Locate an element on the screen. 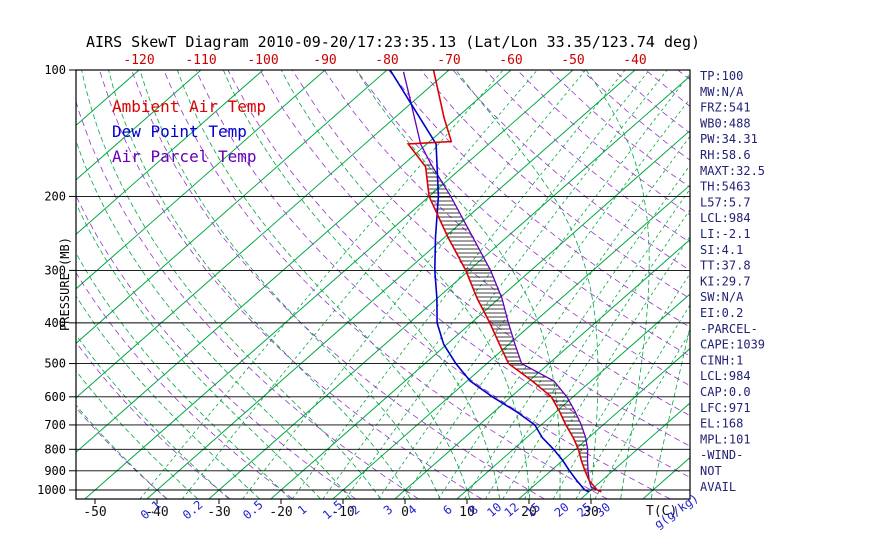 The height and width of the screenshot is (560, 870). stat-line: LCL:984 is located at coordinates (725, 218).